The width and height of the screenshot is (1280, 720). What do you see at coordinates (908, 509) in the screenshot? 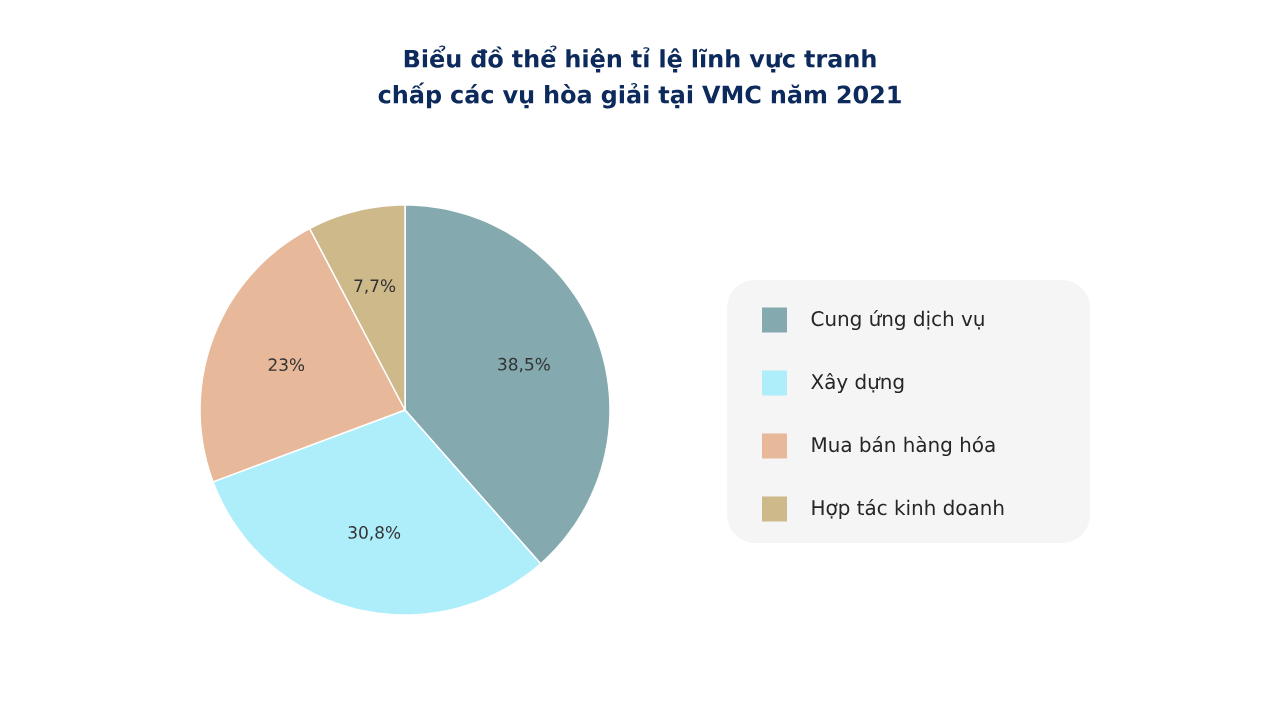
I see `legend-label: Hợp tác kinh doanh` at bounding box center [908, 509].